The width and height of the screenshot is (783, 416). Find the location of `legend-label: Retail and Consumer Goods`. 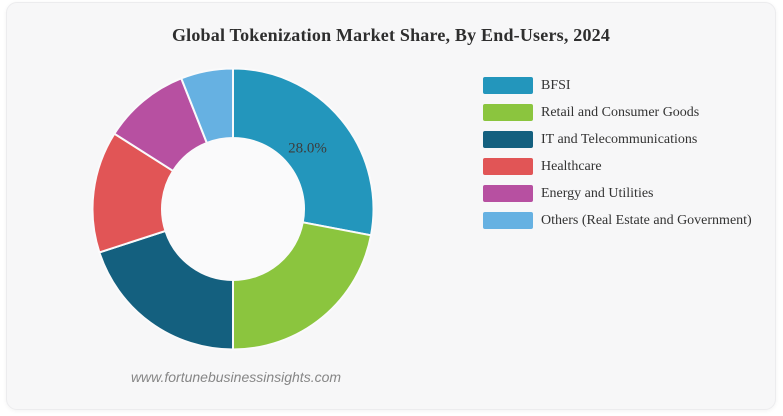

legend-label: Retail and Consumer Goods is located at coordinates (620, 112).